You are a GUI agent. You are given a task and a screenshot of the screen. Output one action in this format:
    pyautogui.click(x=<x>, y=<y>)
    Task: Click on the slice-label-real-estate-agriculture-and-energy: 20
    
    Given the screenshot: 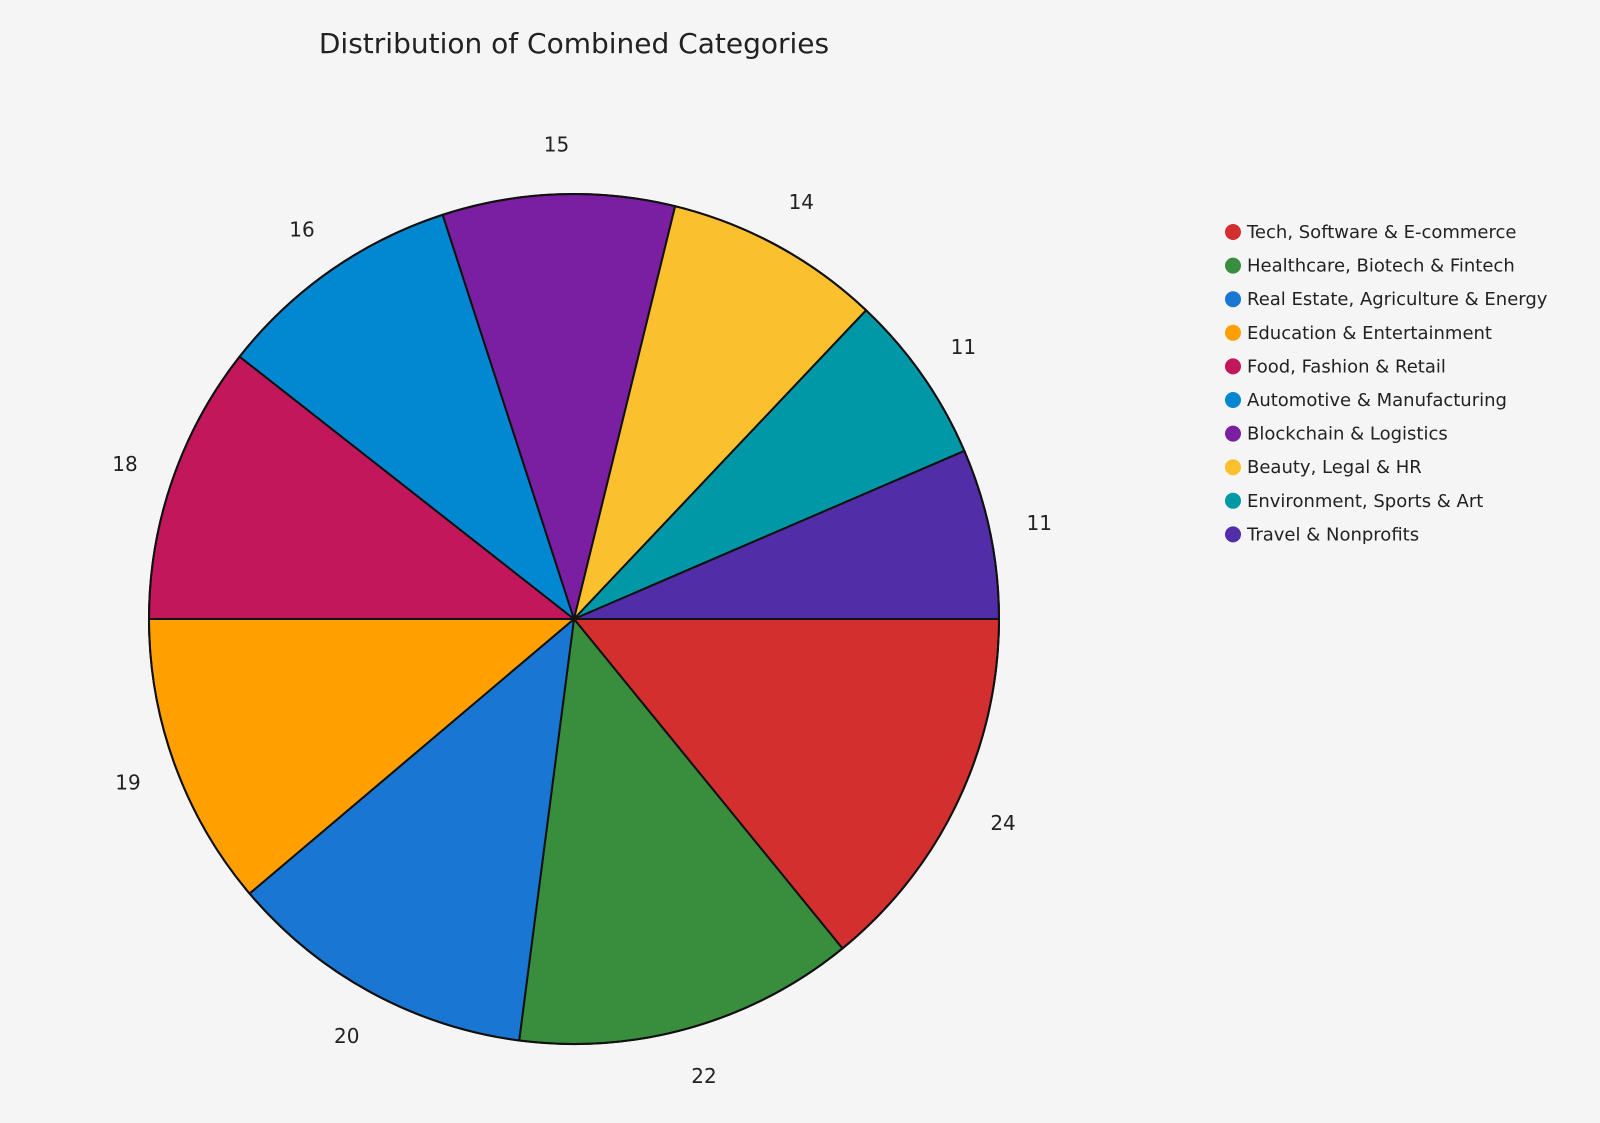 What is the action you would take?
    pyautogui.click(x=346, y=1036)
    